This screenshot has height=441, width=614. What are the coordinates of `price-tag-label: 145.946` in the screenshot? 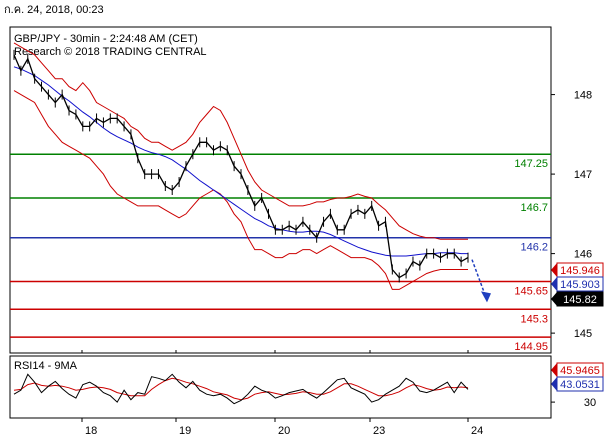 It's located at (580, 271).